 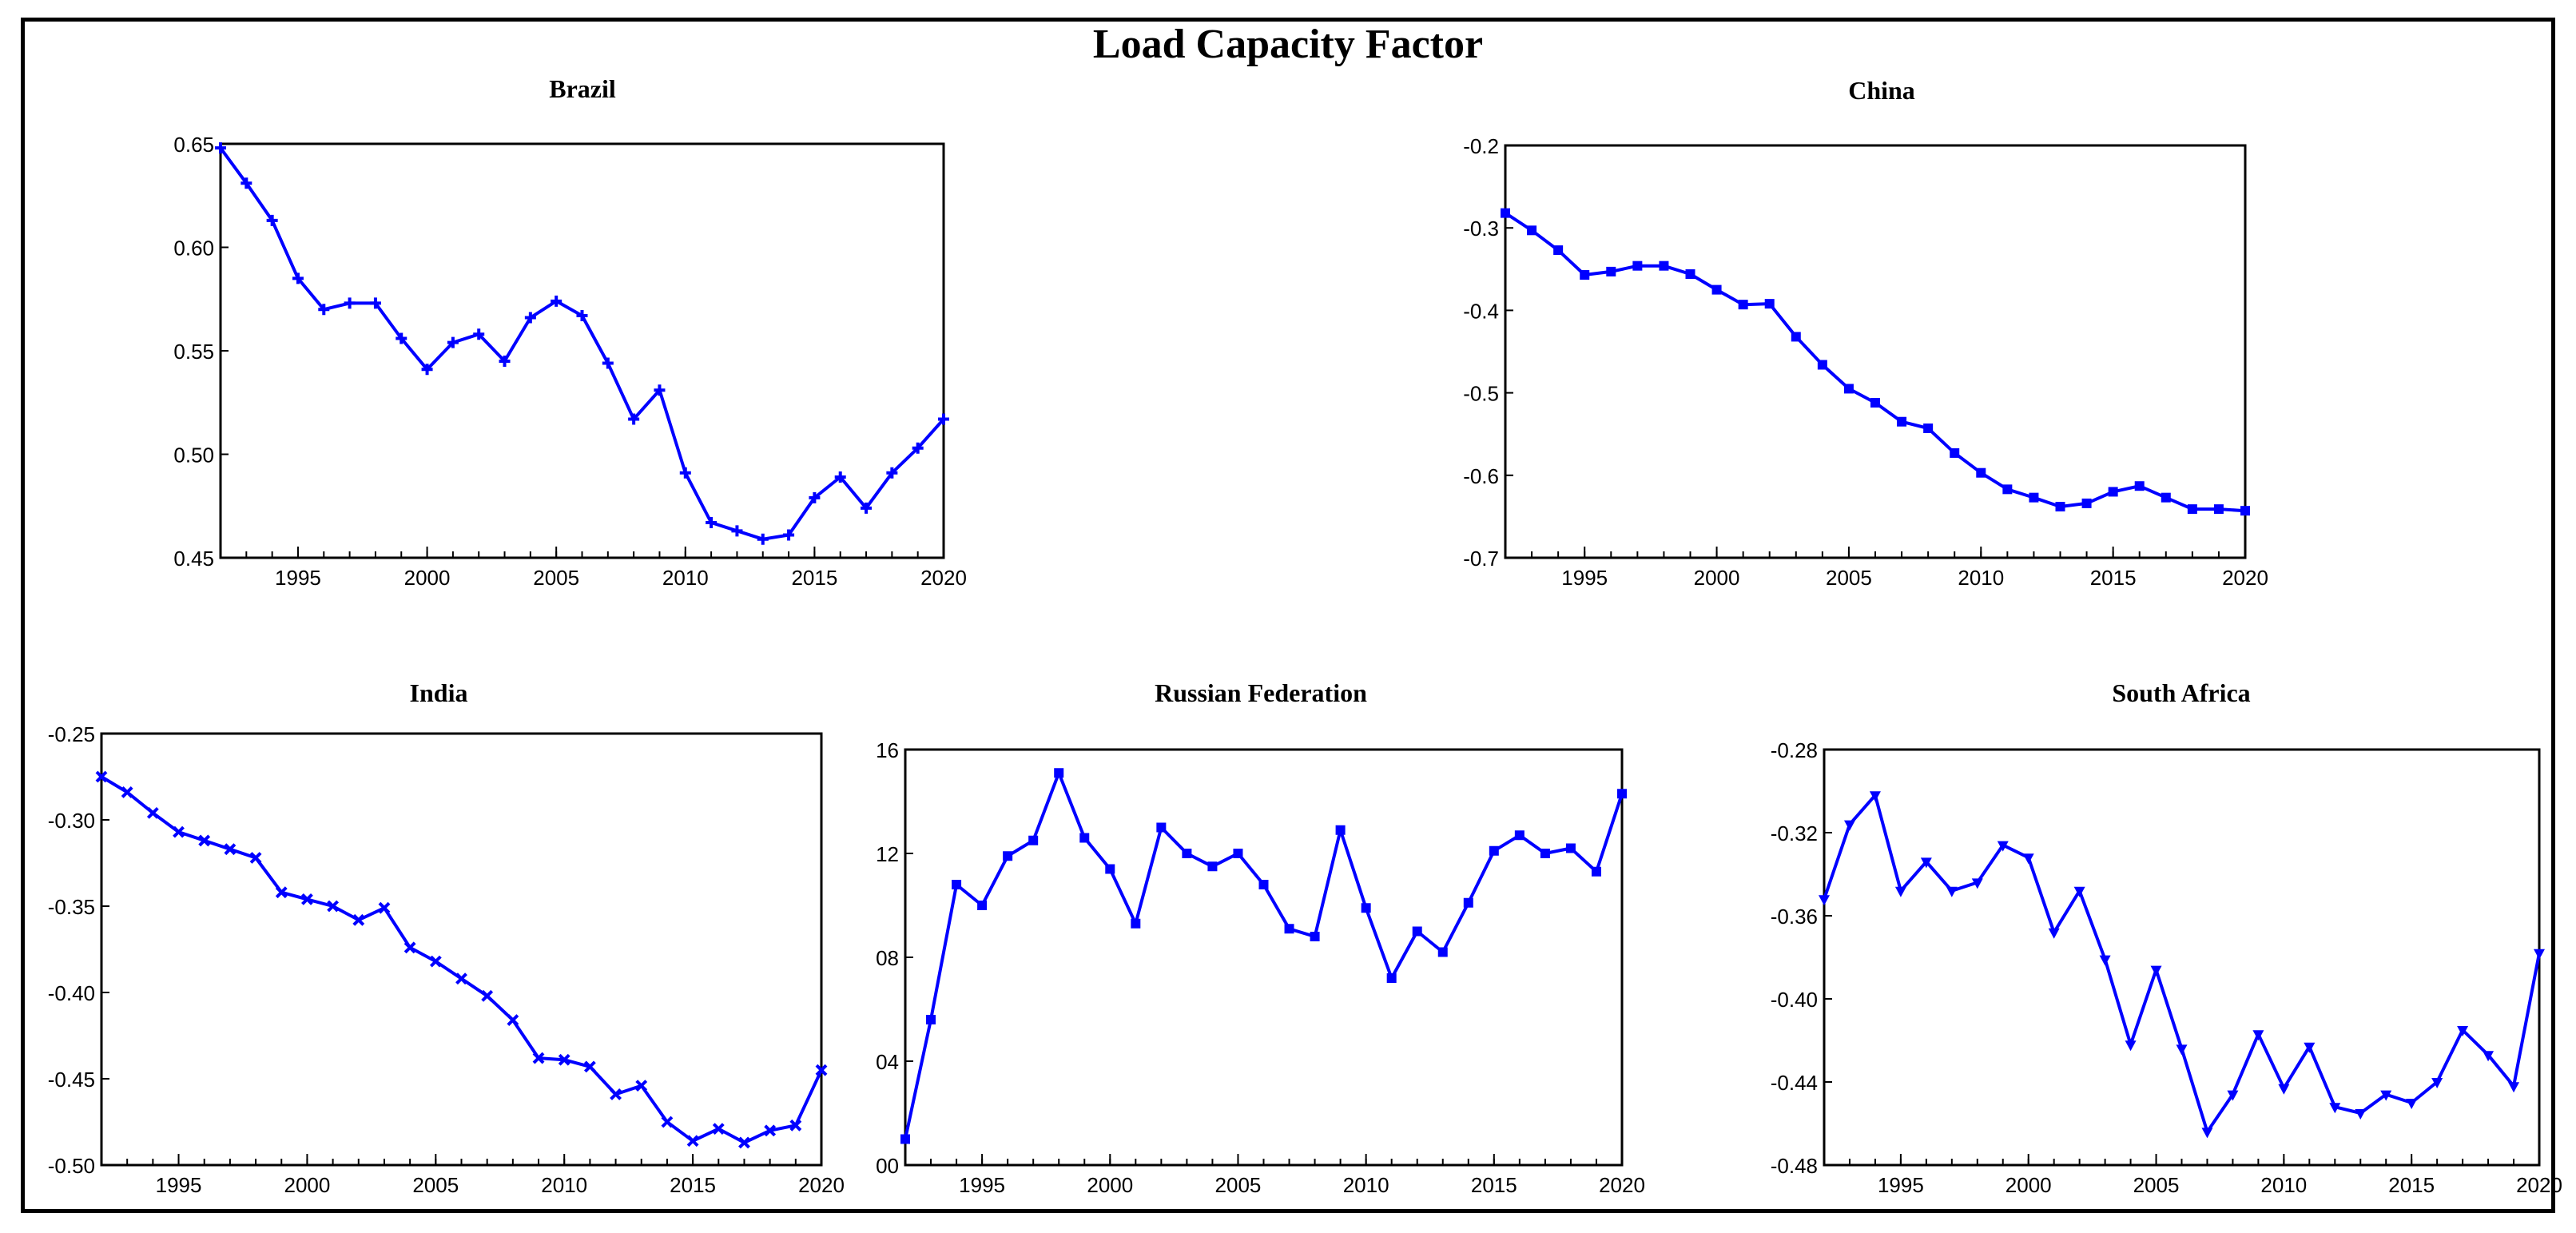 What do you see at coordinates (1481, 476) in the screenshot?
I see `y-tick-label: -0.6` at bounding box center [1481, 476].